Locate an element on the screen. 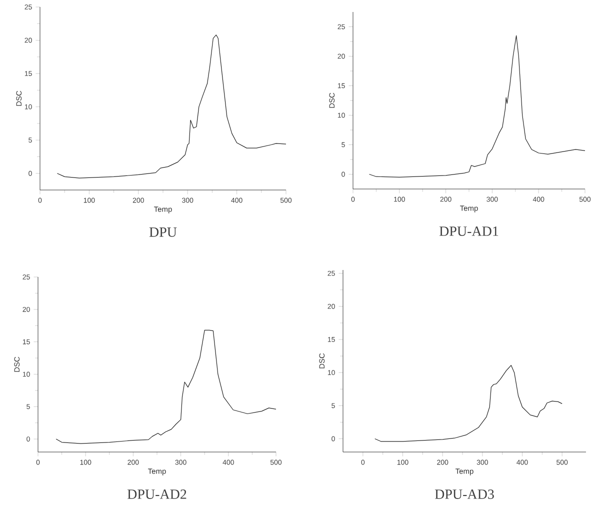  text: DPU-AD3 is located at coordinates (464, 494).